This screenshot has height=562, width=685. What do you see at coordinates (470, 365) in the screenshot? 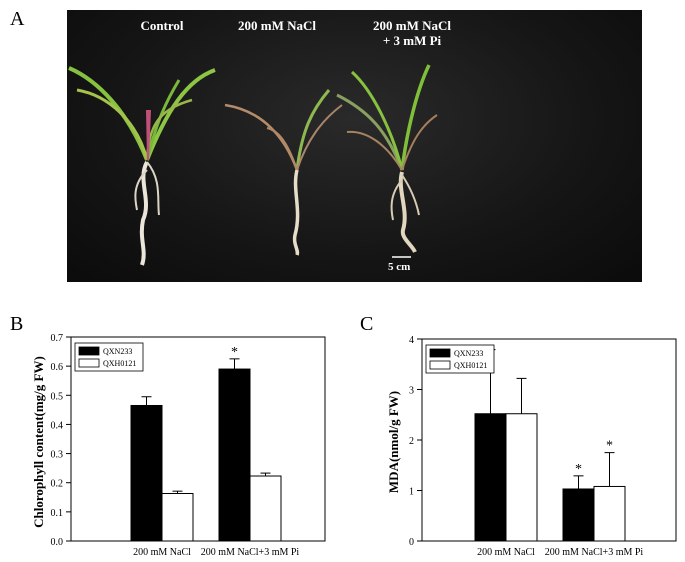
I see `chart-c-legend-label-qxh0121: QXH0121` at bounding box center [470, 365].